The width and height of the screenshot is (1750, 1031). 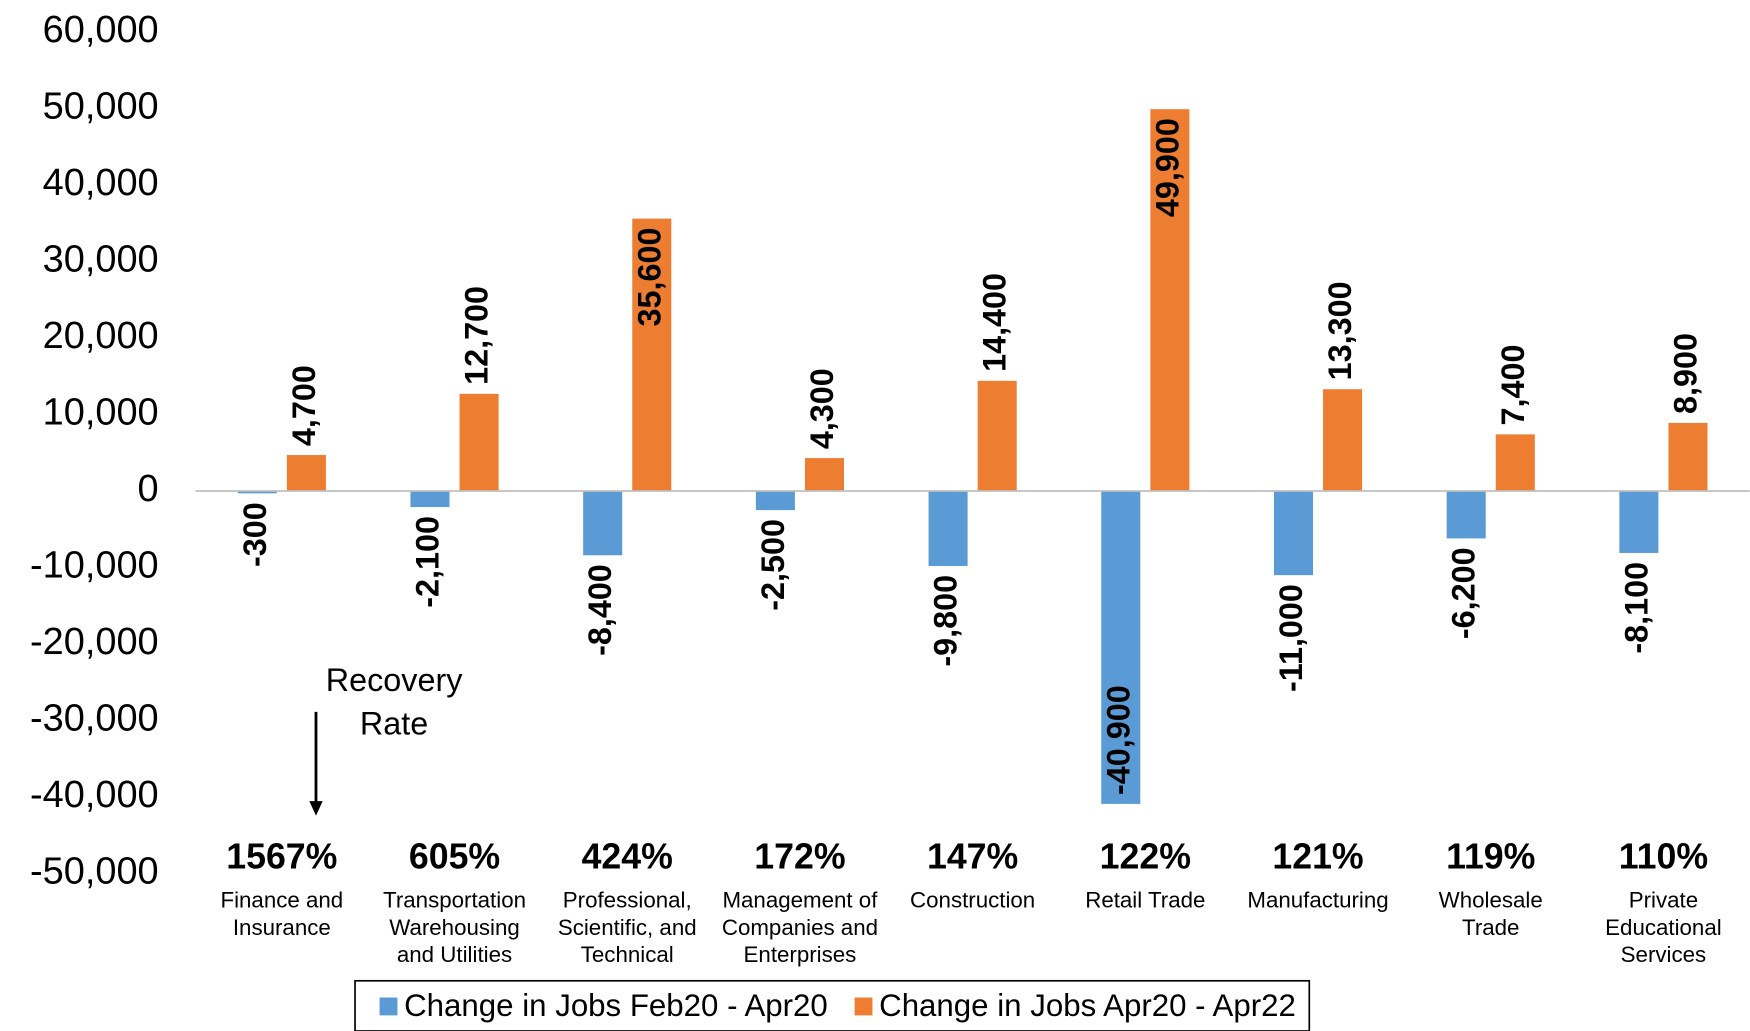 I want to click on data-label: -8,100, so click(x=1636, y=608).